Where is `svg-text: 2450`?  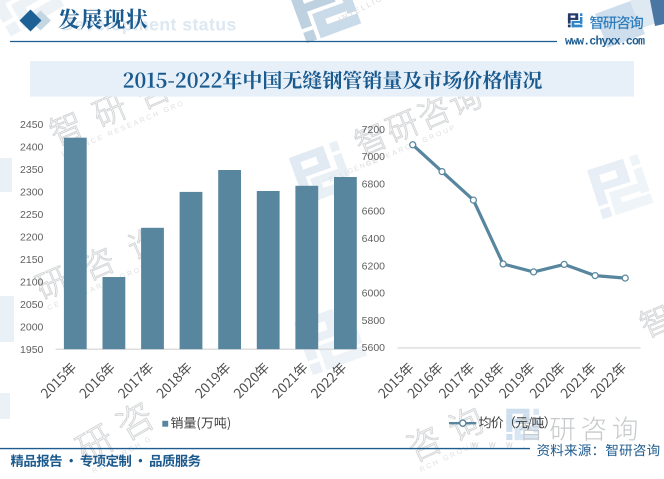
svg-text: 2450 is located at coordinates (32, 125).